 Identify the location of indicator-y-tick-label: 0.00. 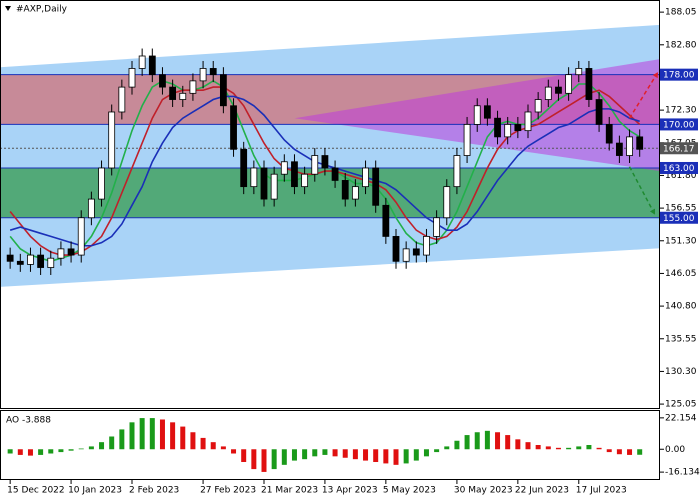
(675, 450).